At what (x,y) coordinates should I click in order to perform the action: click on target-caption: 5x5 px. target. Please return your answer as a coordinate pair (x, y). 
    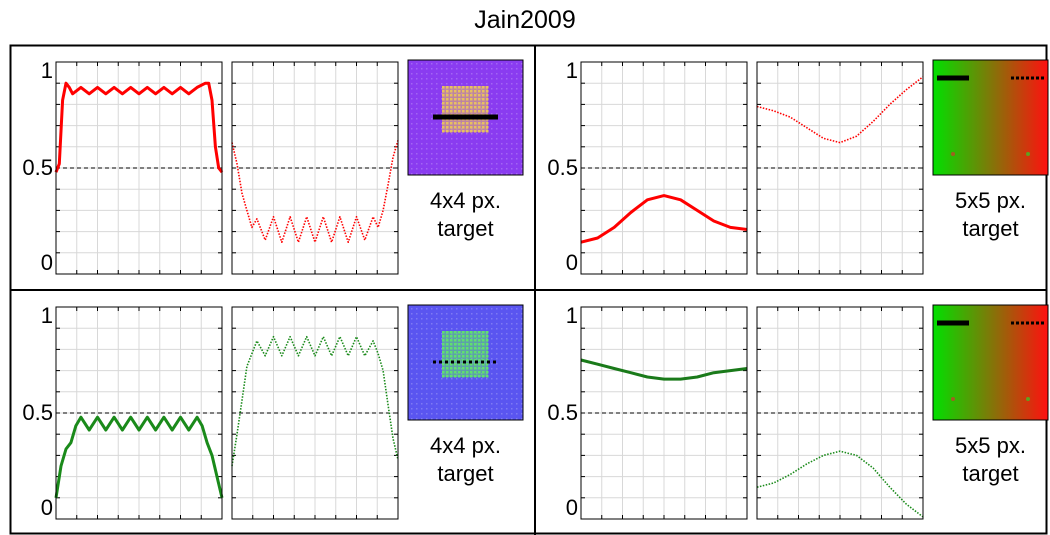
    Looking at the image, I should click on (990, 460).